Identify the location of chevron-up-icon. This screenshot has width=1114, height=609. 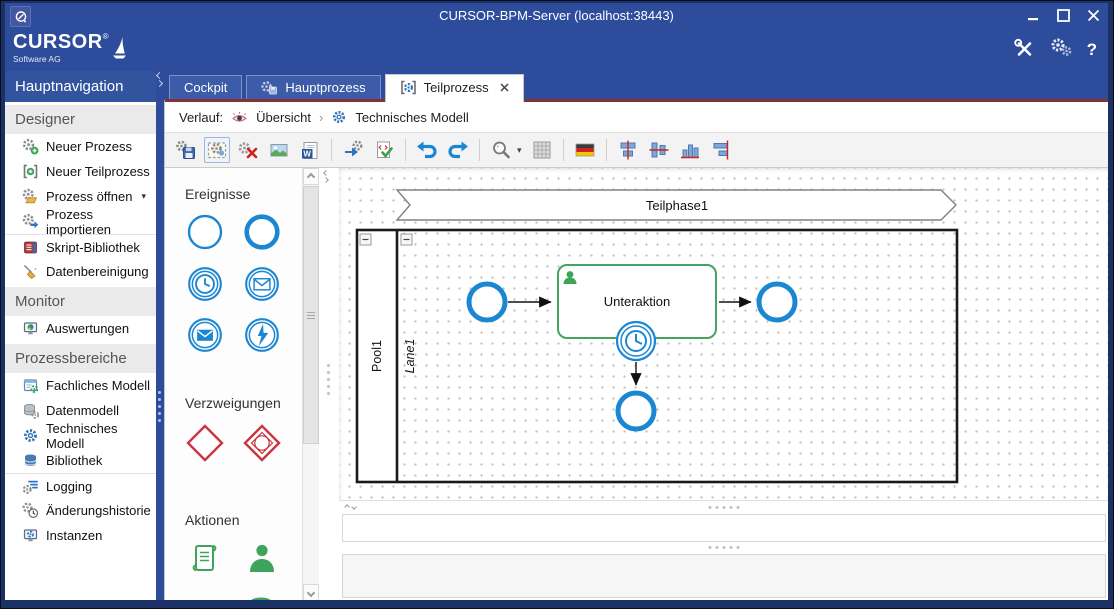
(347, 507).